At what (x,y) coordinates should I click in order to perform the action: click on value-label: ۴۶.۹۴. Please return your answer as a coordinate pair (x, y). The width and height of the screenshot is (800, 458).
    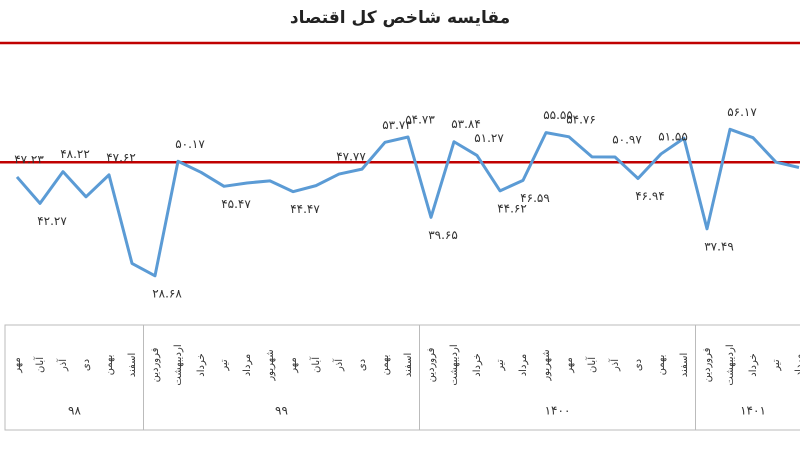
    Looking at the image, I should click on (650, 196).